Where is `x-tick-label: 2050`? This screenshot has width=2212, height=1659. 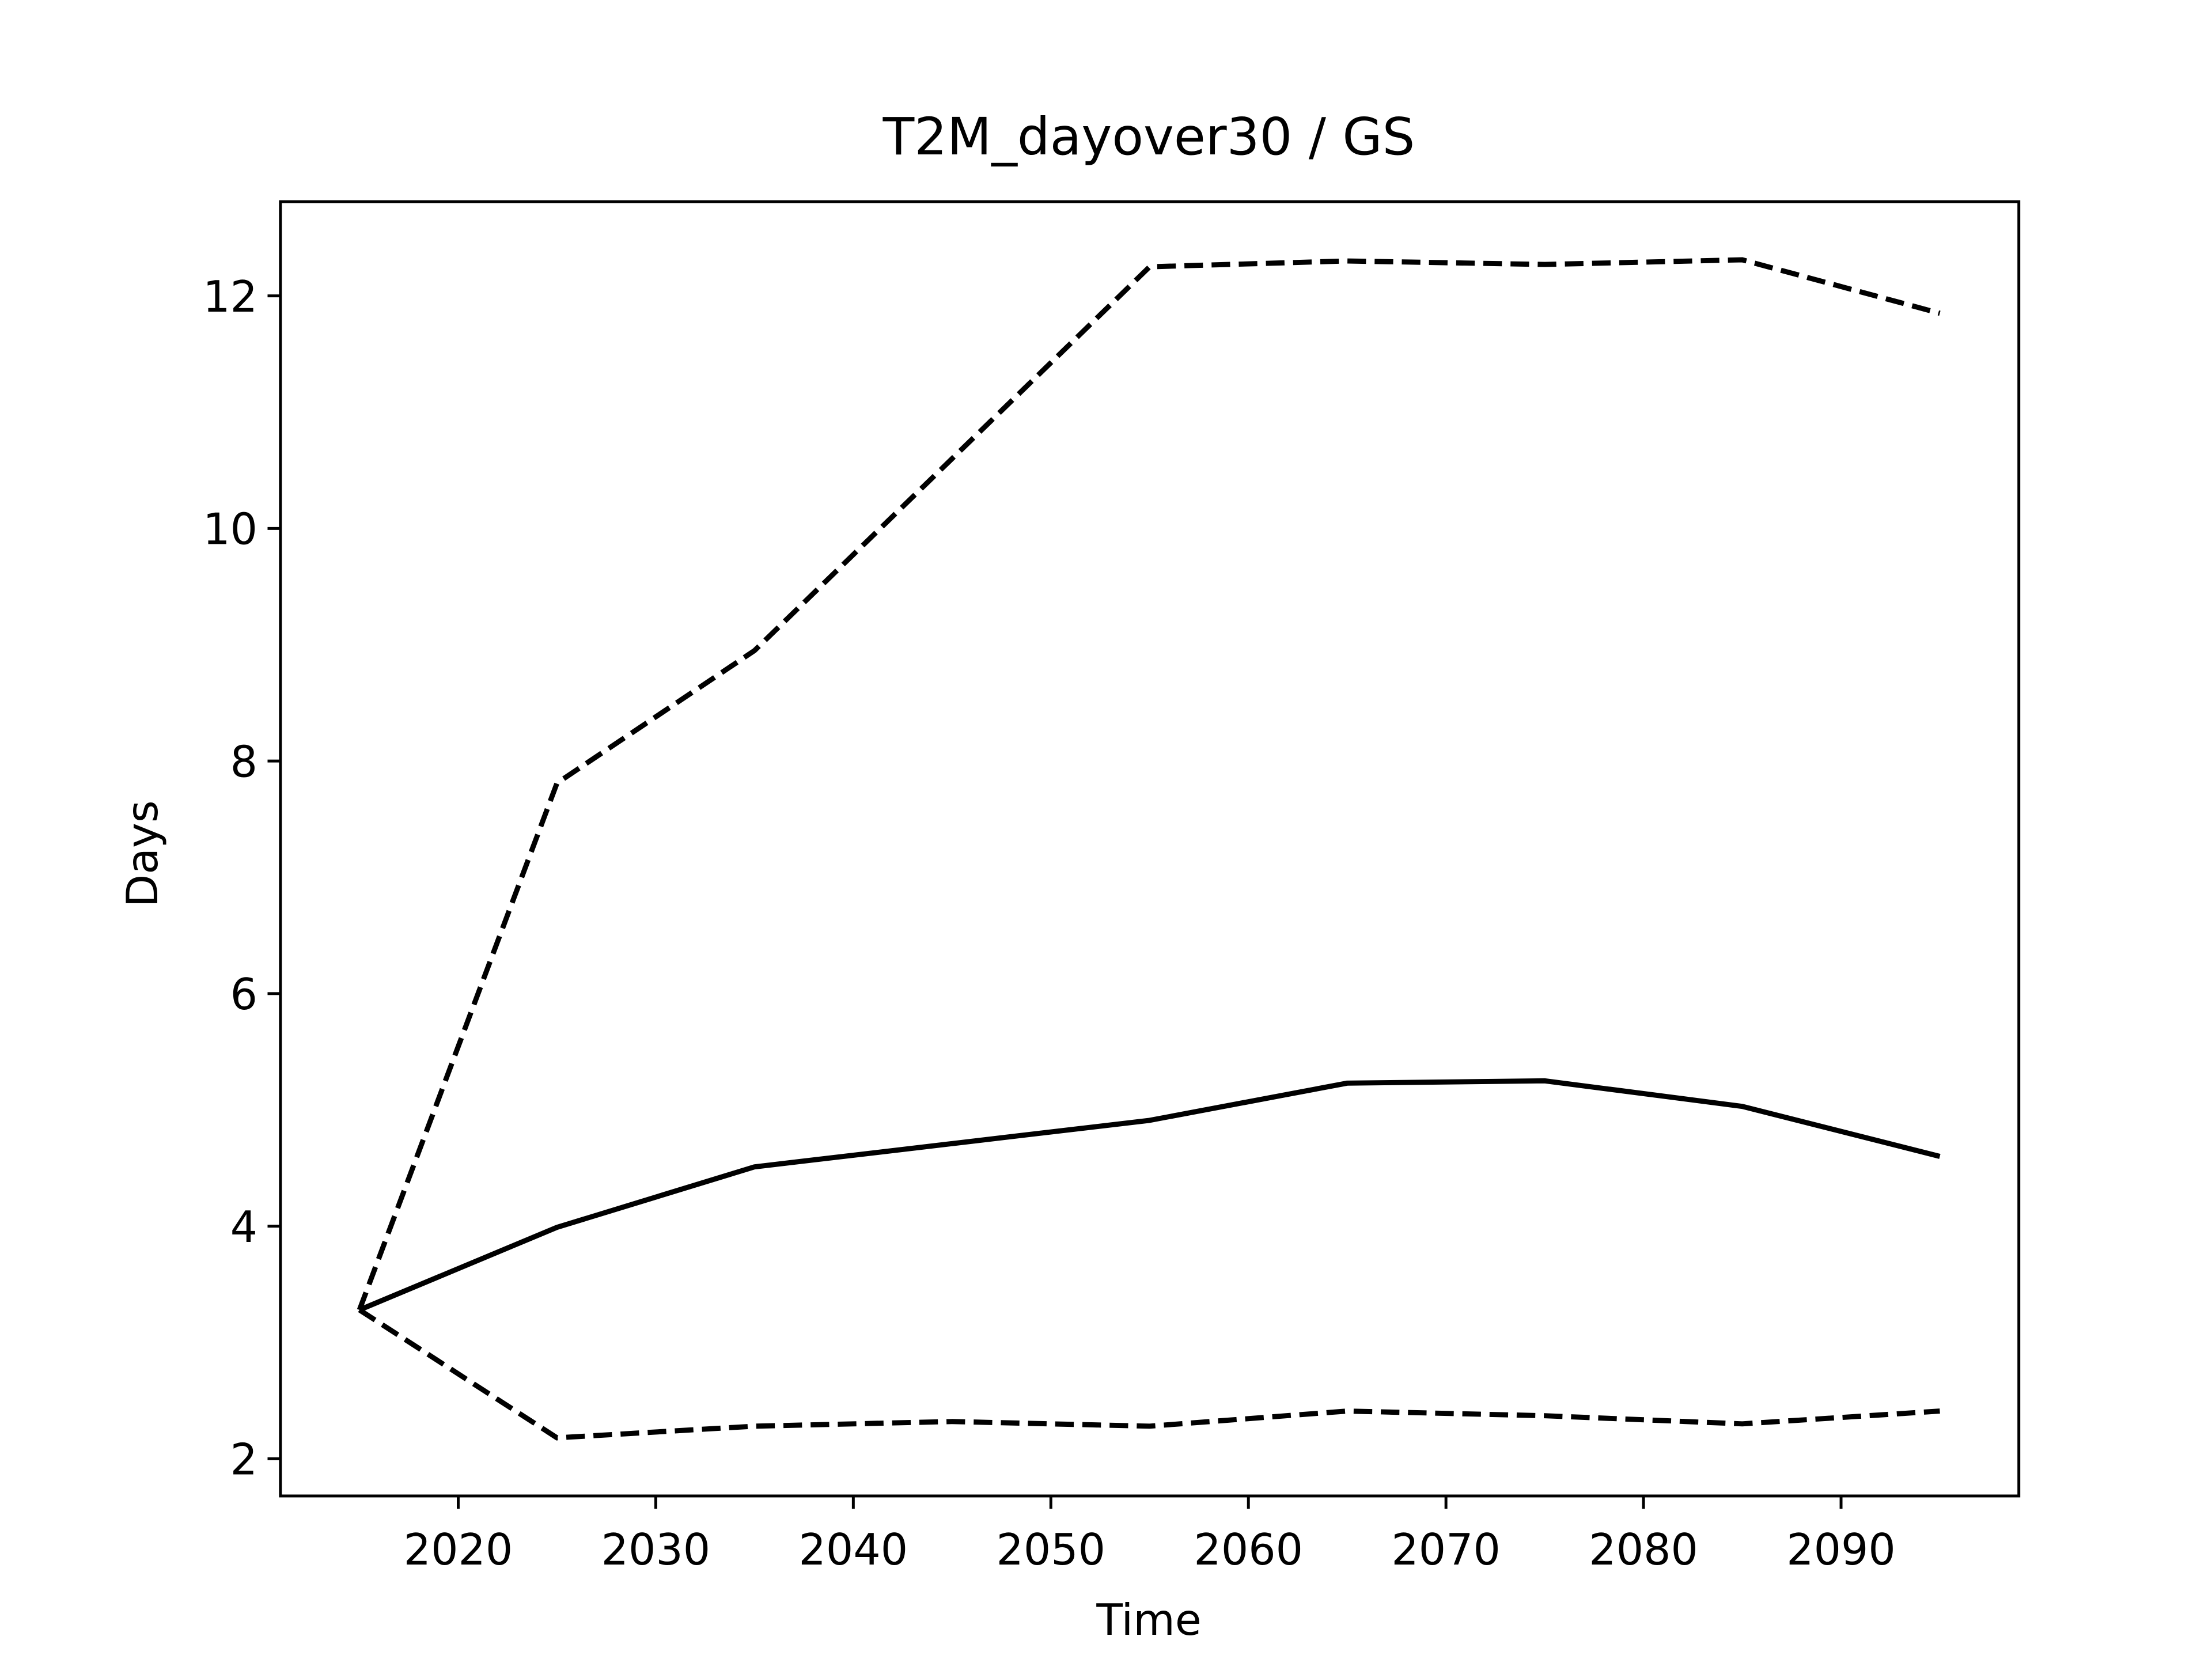 x-tick-label: 2050 is located at coordinates (1050, 1550).